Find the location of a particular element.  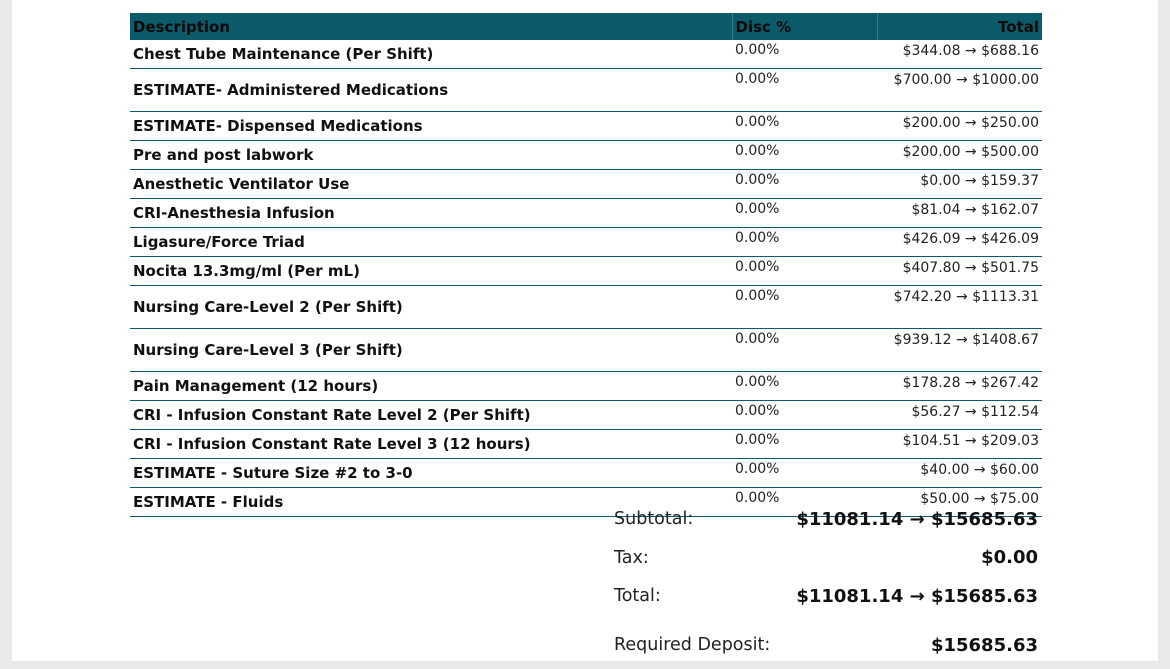

row-description: ESTIMATE - Fluids is located at coordinates (431, 502).